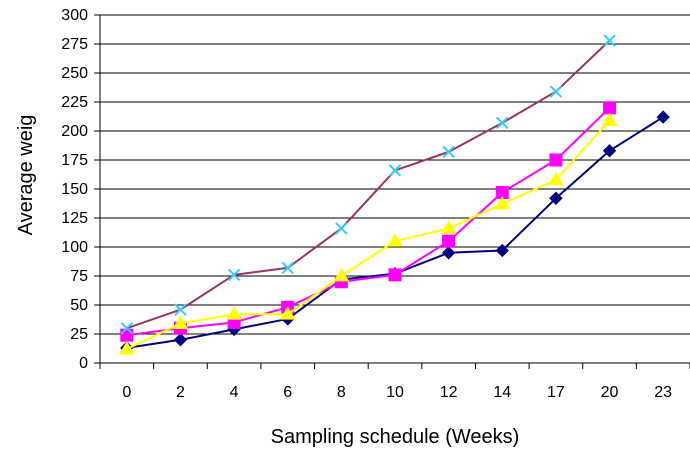 Image resolution: width=690 pixels, height=451 pixels. I want to click on y-tick-label: 125, so click(74, 218).